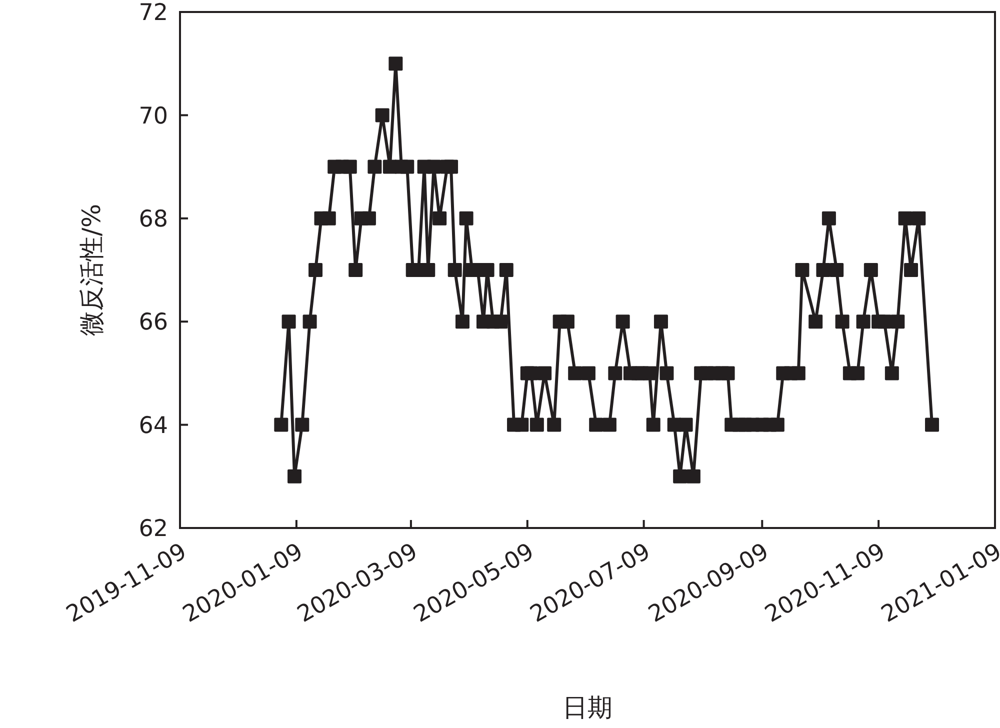 Image resolution: width=1000 pixels, height=728 pixels. What do you see at coordinates (153, 13) in the screenshot?
I see `y-tick-label: 72` at bounding box center [153, 13].